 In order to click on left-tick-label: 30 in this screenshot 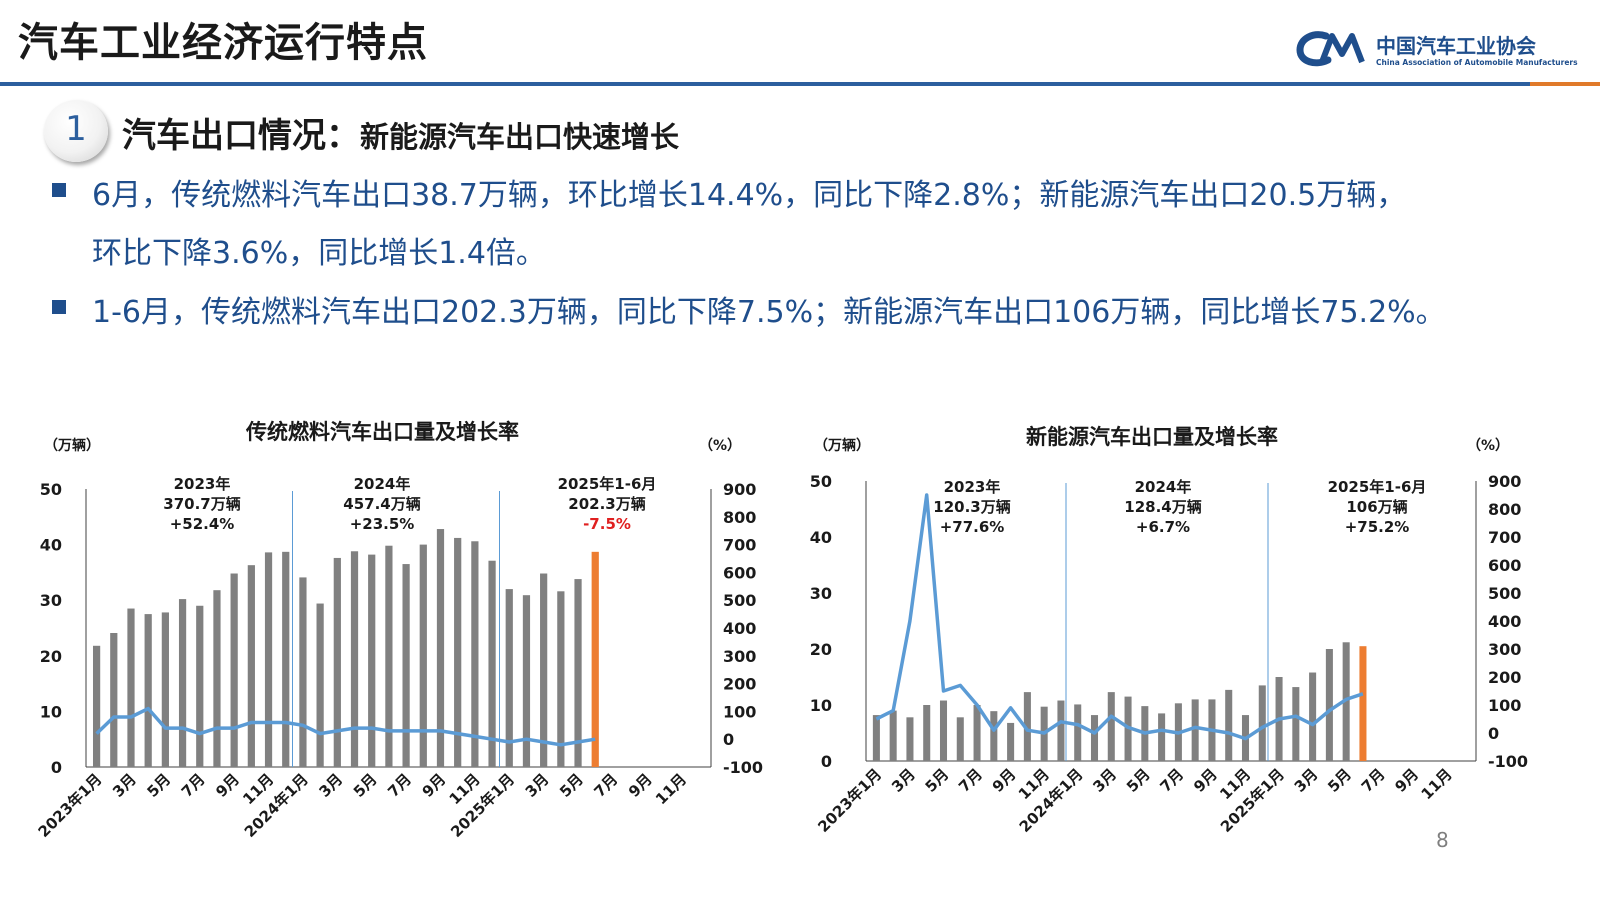, I will do `click(821, 593)`.